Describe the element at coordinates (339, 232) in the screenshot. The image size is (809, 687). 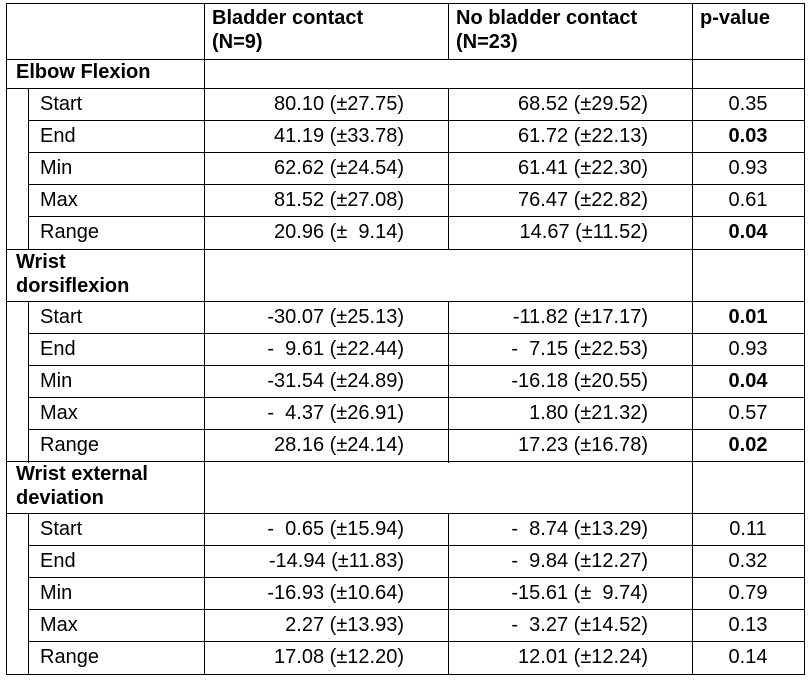
I see `bladder-value: 20.96 (± 9.14)` at that location.